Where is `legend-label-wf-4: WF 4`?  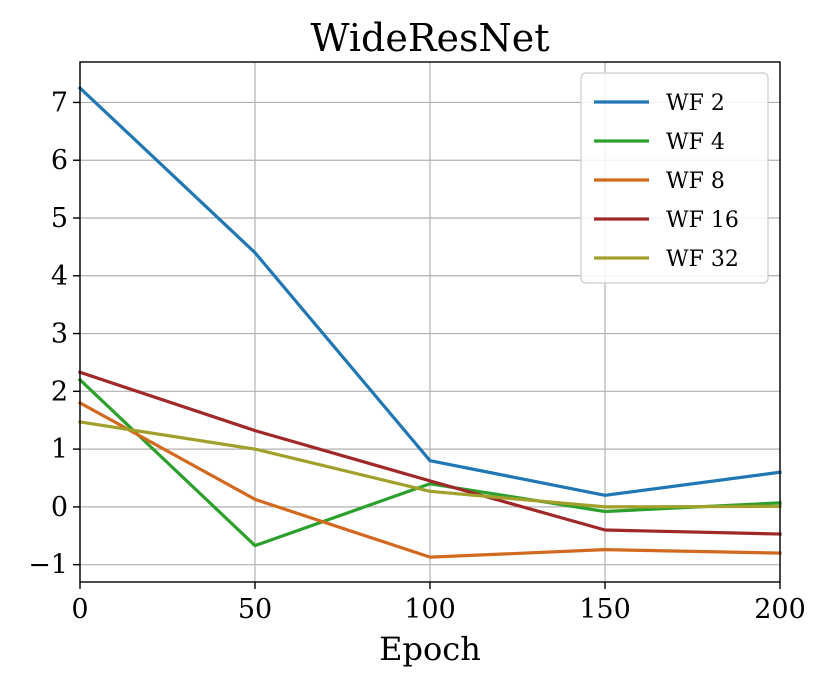
legend-label-wf-4: WF 4 is located at coordinates (695, 142).